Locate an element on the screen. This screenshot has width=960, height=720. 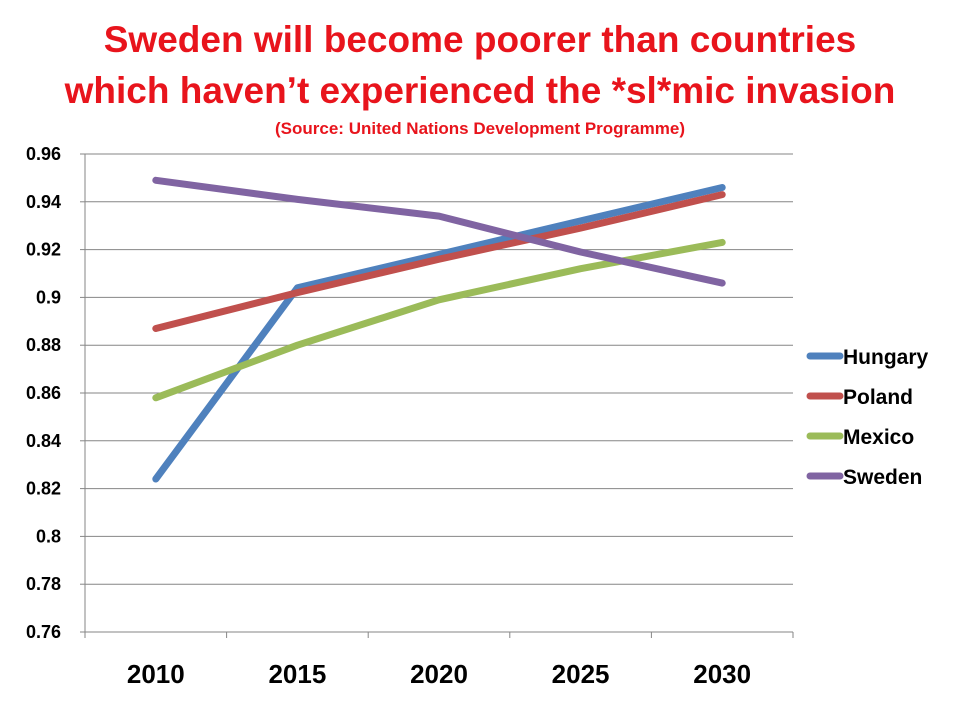
x-tick-label: 2020 is located at coordinates (439, 674).